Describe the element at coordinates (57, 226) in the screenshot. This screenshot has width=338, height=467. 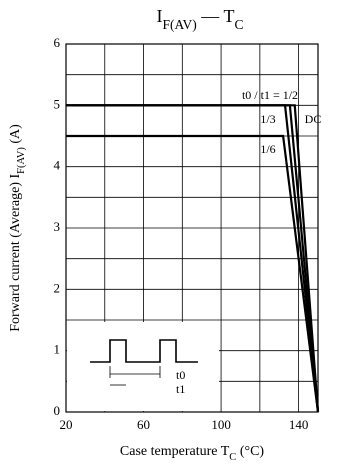
I see `y-tick-label: 3` at that location.